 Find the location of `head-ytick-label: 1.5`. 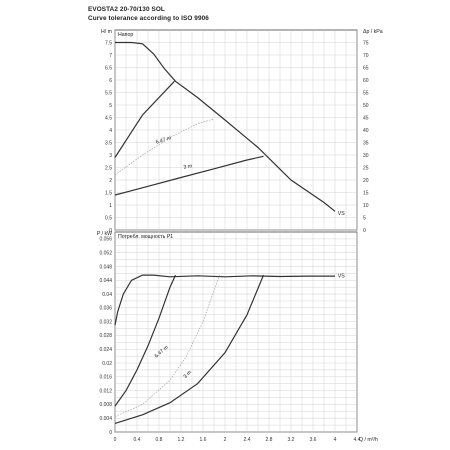

head-ytick-label: 1.5 is located at coordinates (108, 193).